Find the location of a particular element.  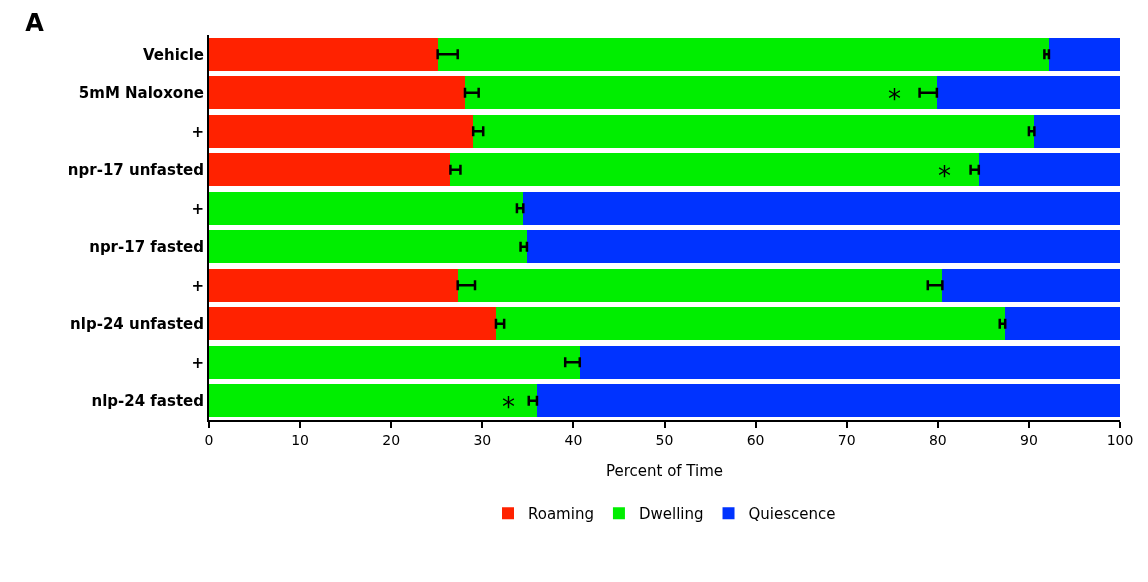

y-tick-label: nlp-24 unfasted is located at coordinates (137, 324).